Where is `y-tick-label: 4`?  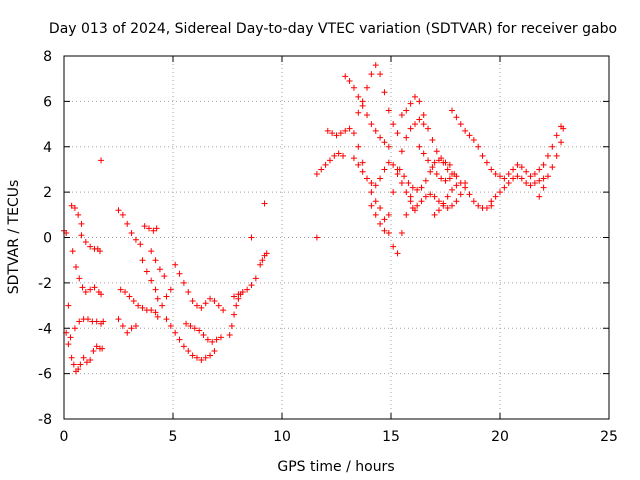 y-tick-label: 4 is located at coordinates (47, 148).